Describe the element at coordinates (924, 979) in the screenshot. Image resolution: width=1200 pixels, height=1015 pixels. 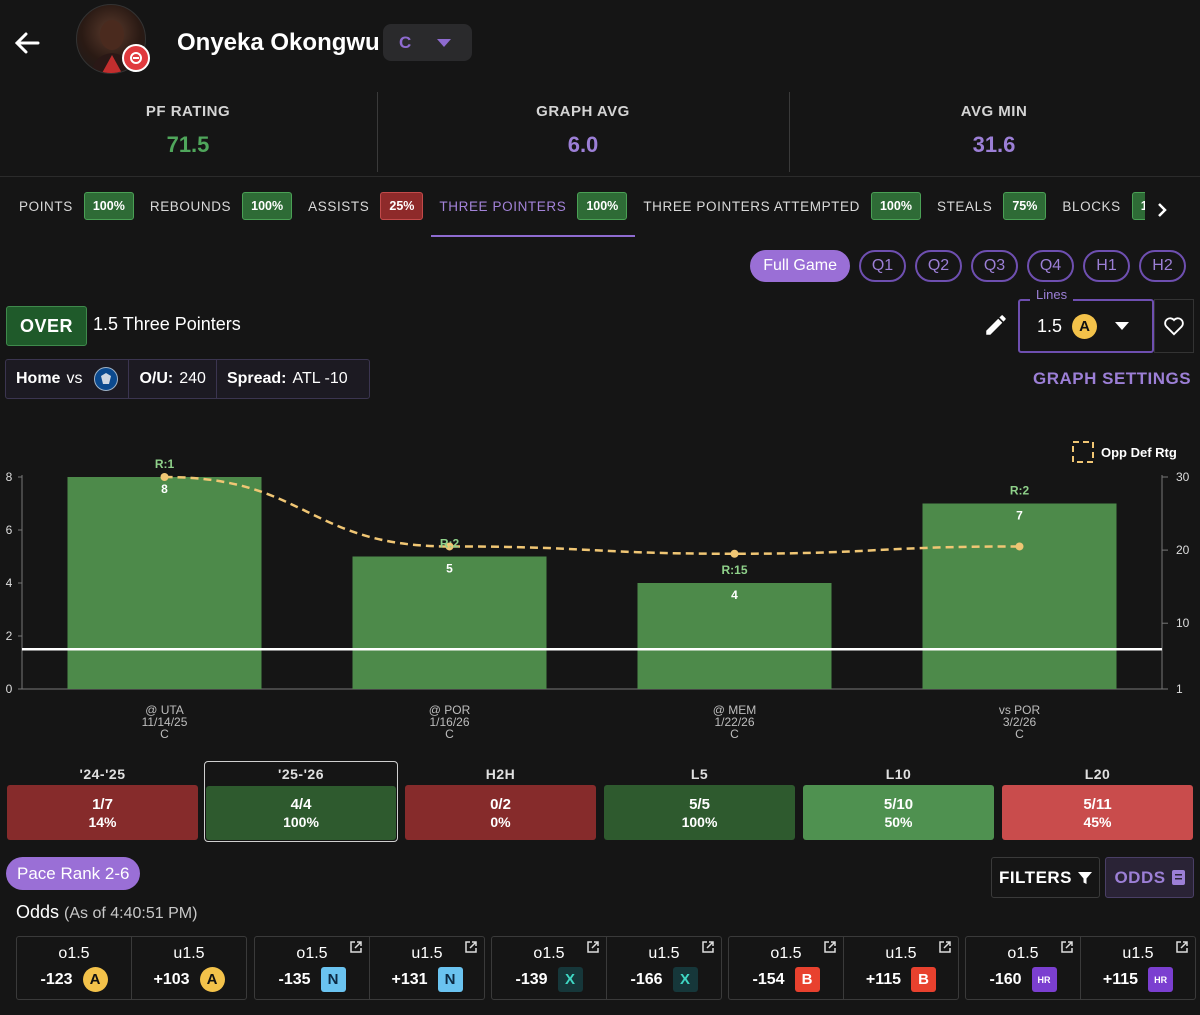
I see `book-b-icon: B` at that location.